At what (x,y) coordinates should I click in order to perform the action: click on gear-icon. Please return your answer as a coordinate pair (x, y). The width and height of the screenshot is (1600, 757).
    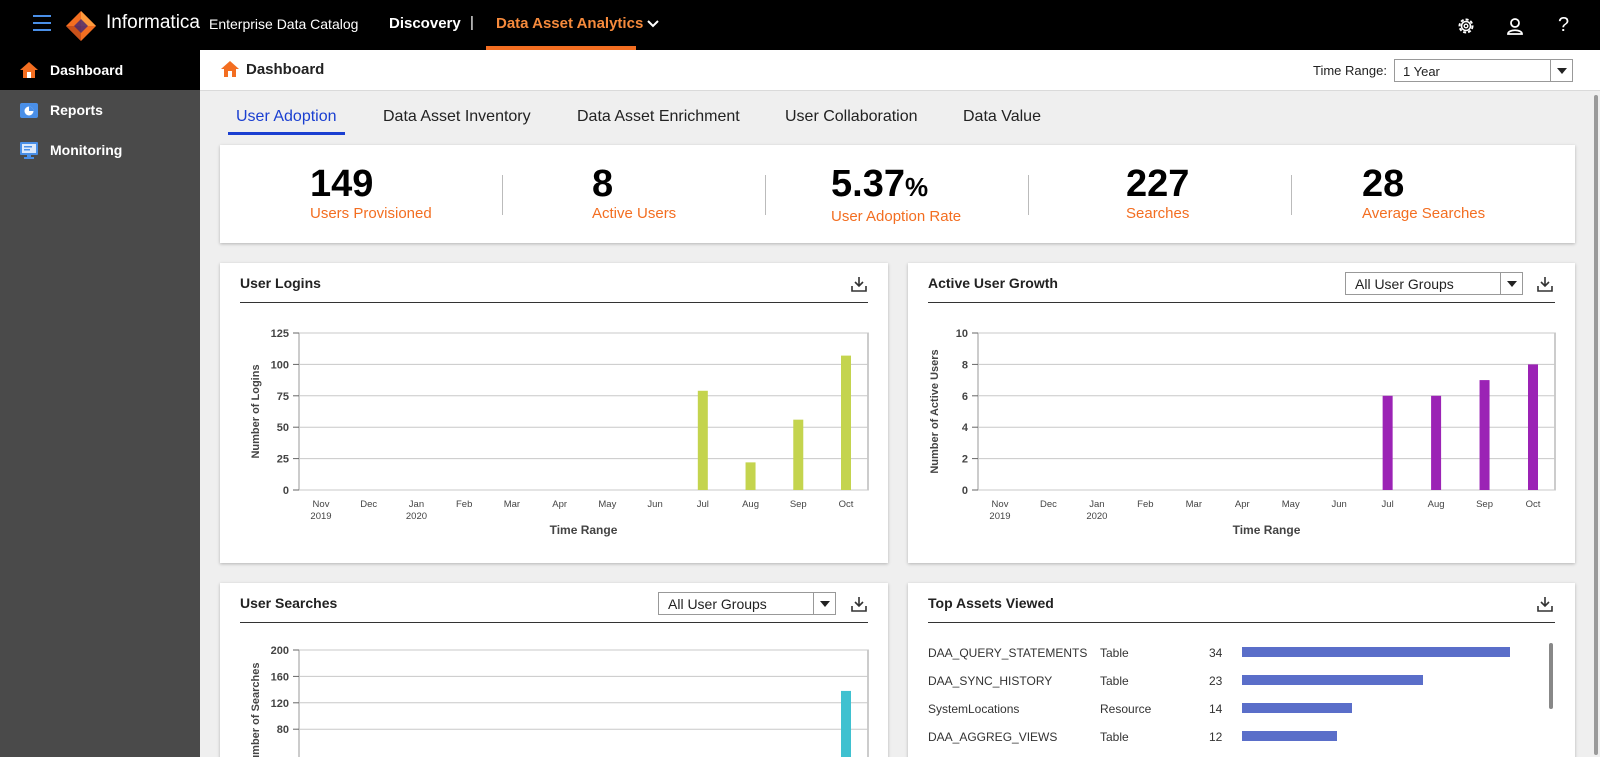
    Looking at the image, I should click on (1466, 26).